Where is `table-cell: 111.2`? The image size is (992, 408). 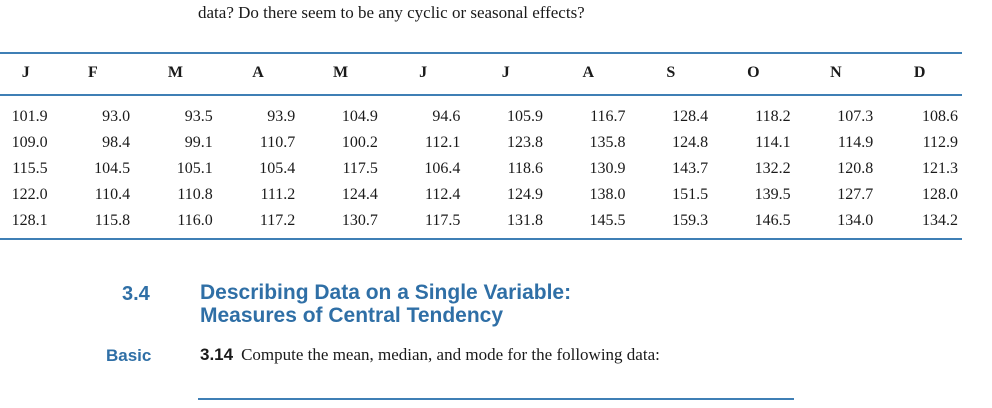
table-cell: 111.2 is located at coordinates (278, 194).